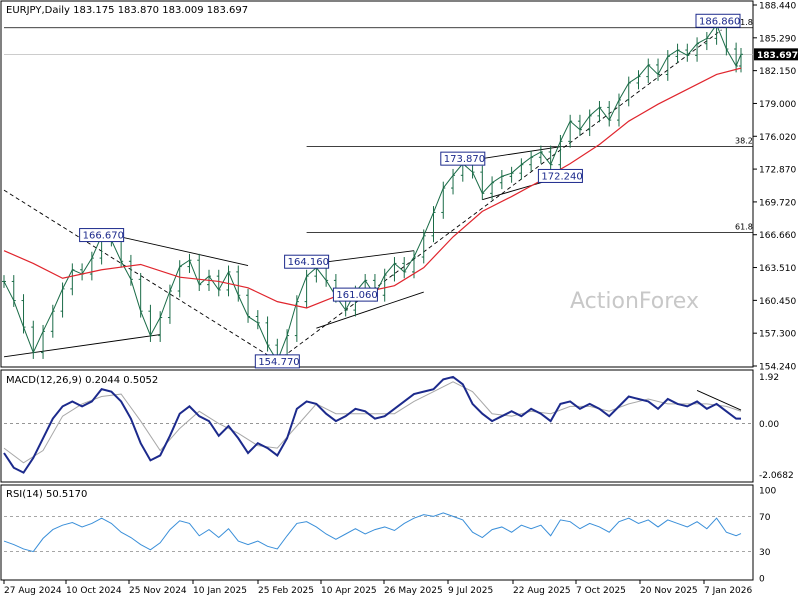 Image resolution: width=800 pixels, height=604 pixels. What do you see at coordinates (470, 591) in the screenshot?
I see `x-axis-label: 9 Jul 2025` at bounding box center [470, 591].